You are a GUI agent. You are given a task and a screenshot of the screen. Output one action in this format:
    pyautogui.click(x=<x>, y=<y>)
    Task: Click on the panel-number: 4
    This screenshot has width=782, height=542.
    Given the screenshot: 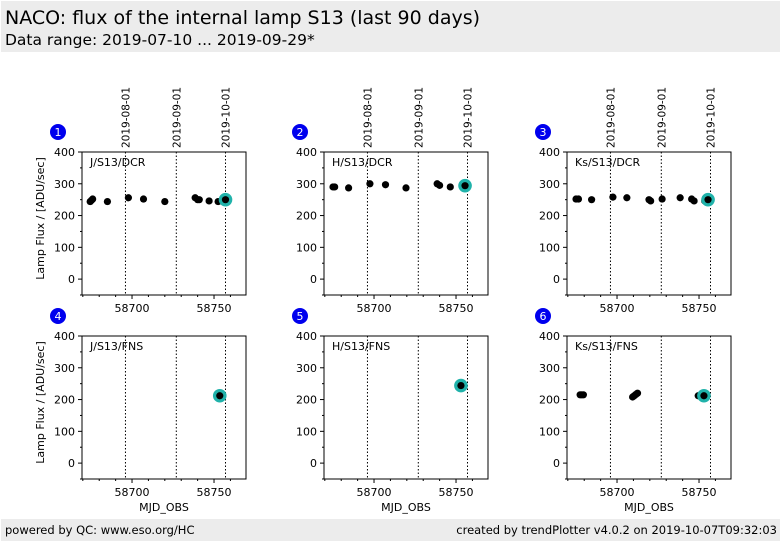 What is the action you would take?
    pyautogui.click(x=58, y=316)
    